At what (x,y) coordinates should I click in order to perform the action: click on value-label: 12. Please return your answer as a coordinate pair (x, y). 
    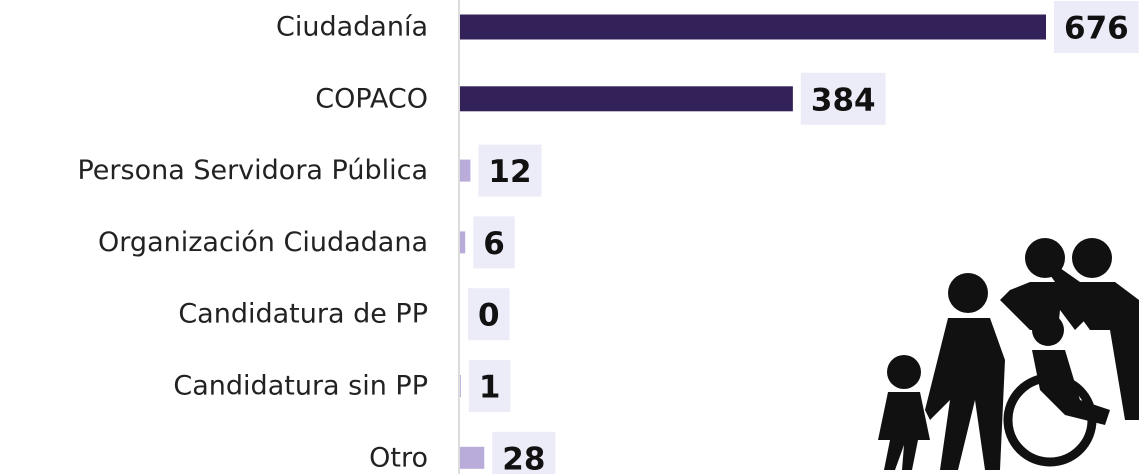
    Looking at the image, I should click on (509, 172).